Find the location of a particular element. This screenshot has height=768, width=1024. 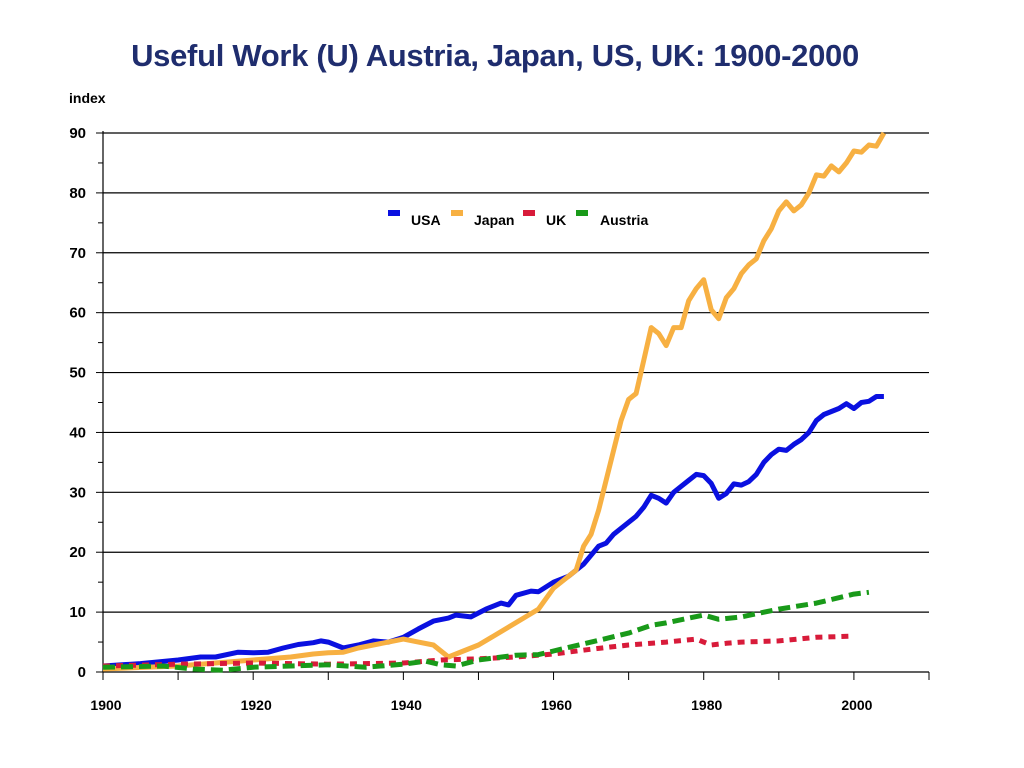

x-tick-label: 1940 is located at coordinates (406, 705).